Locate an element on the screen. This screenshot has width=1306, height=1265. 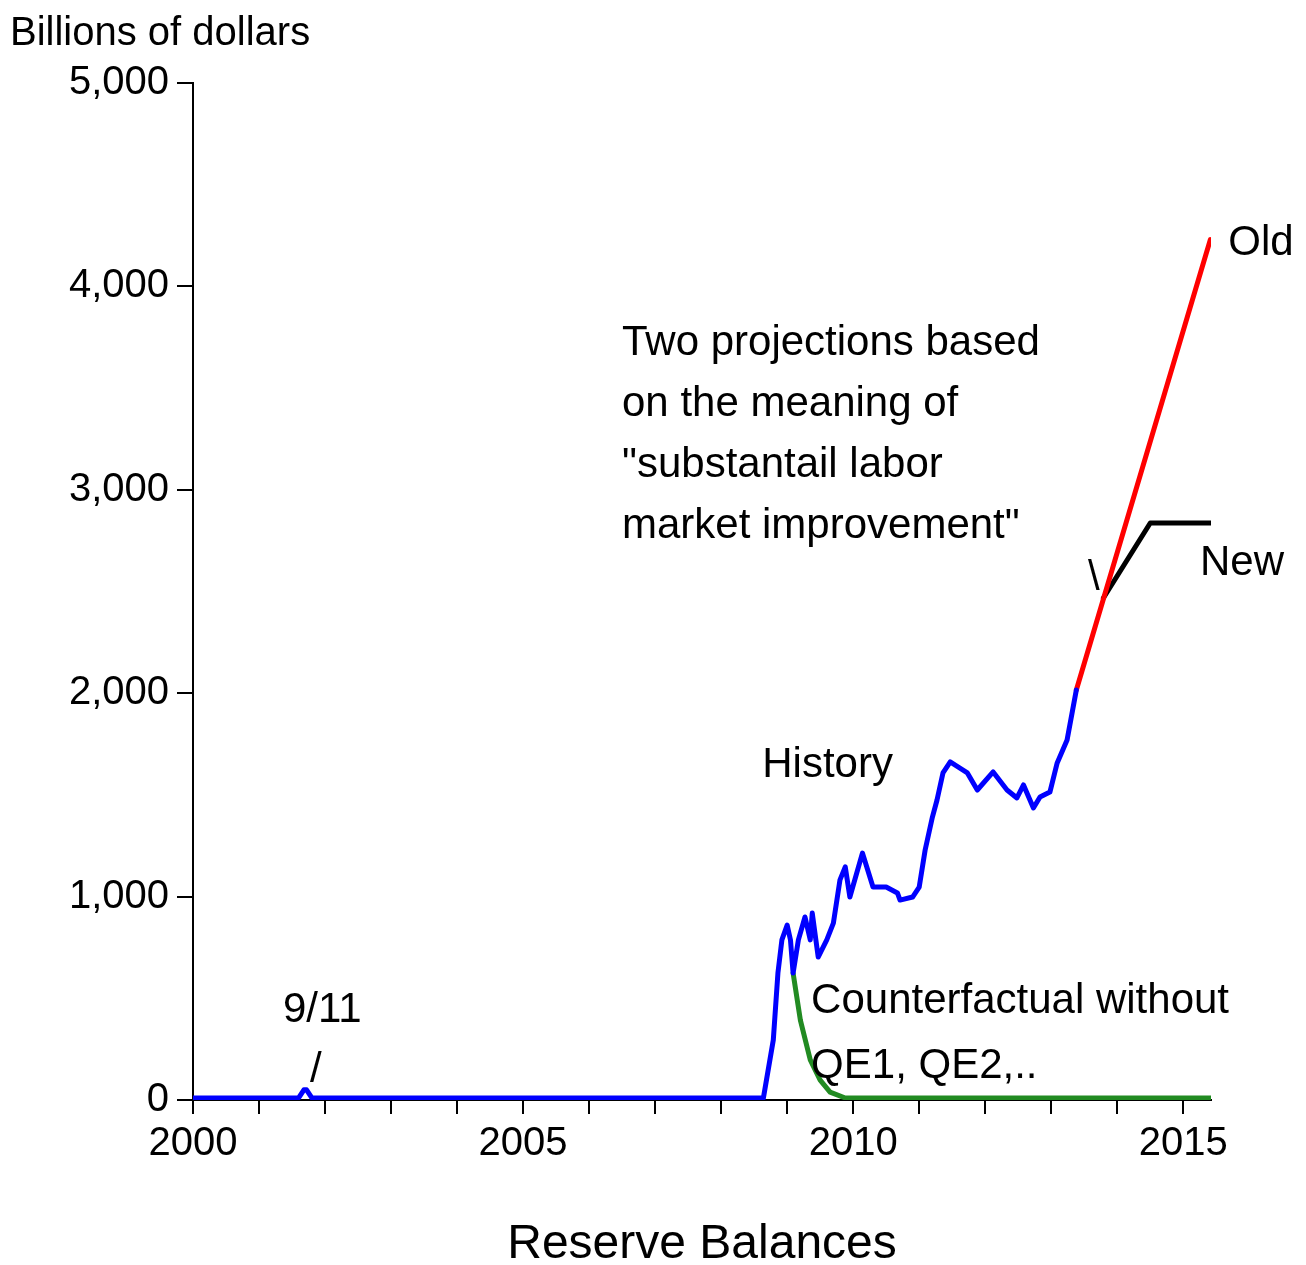
x-axis-title: Reserve Balances is located at coordinates (702, 1240).